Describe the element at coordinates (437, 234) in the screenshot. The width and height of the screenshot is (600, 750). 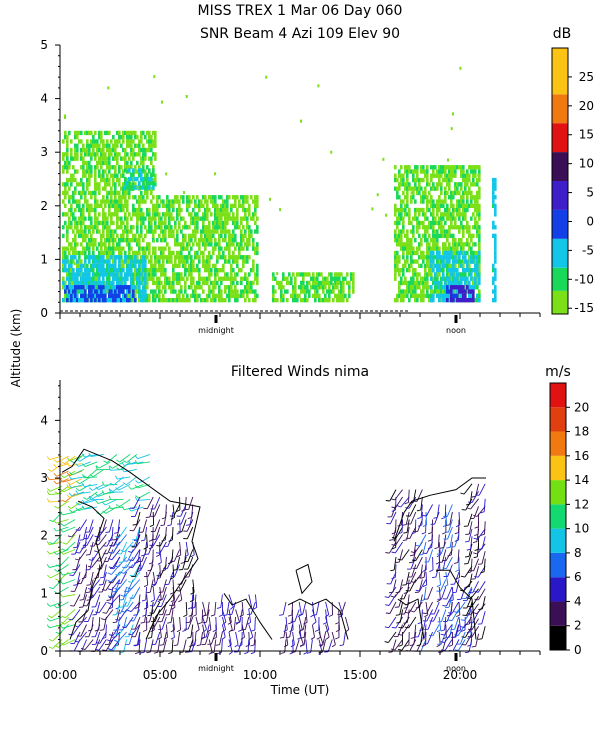
I see `snr-region` at that location.